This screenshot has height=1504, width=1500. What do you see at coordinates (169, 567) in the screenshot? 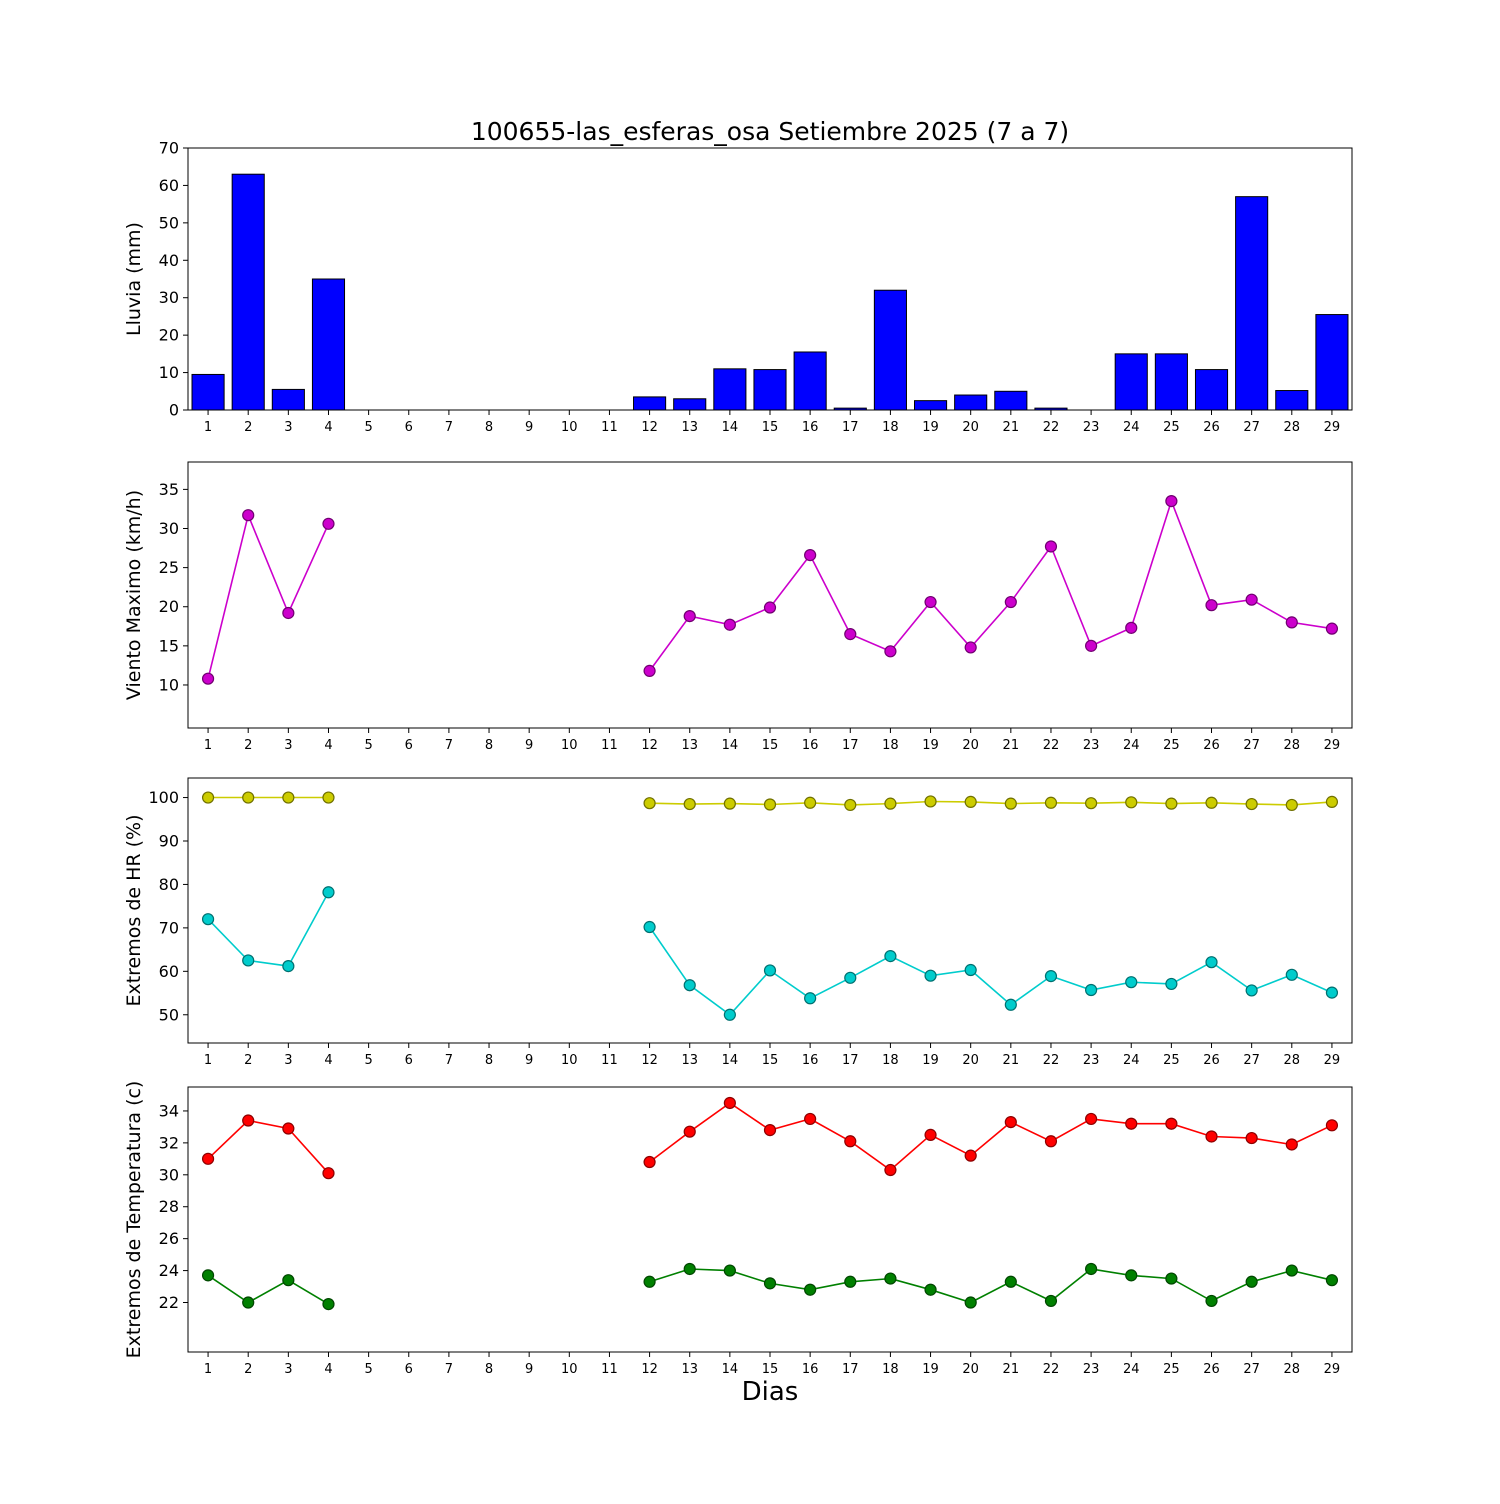
I see `y-tick-label: 25` at bounding box center [169, 567].